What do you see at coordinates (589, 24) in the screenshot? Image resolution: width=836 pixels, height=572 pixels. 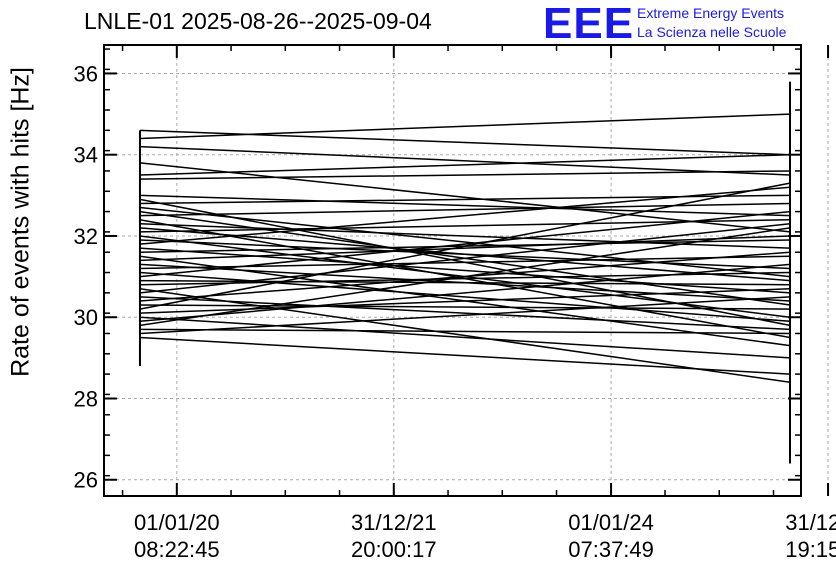 I see `eee-logo: EEE` at bounding box center [589, 24].